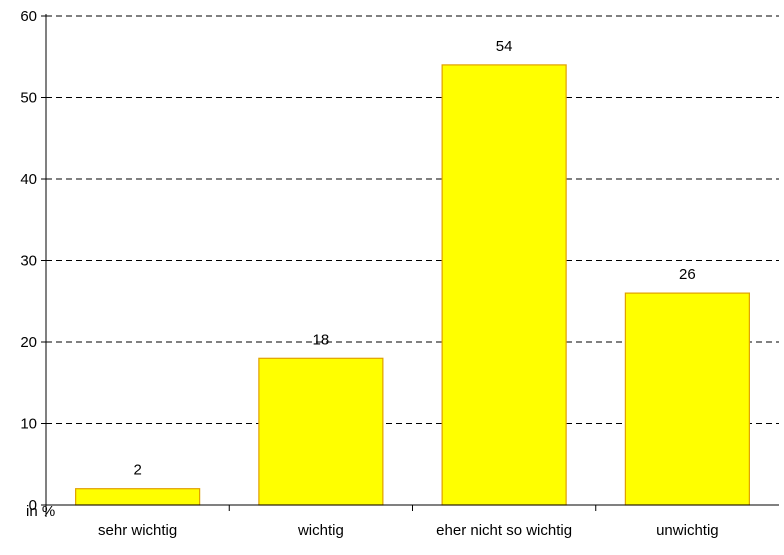 The height and width of the screenshot is (555, 784). What do you see at coordinates (504, 46) in the screenshot?
I see `bar-value-label: 54` at bounding box center [504, 46].